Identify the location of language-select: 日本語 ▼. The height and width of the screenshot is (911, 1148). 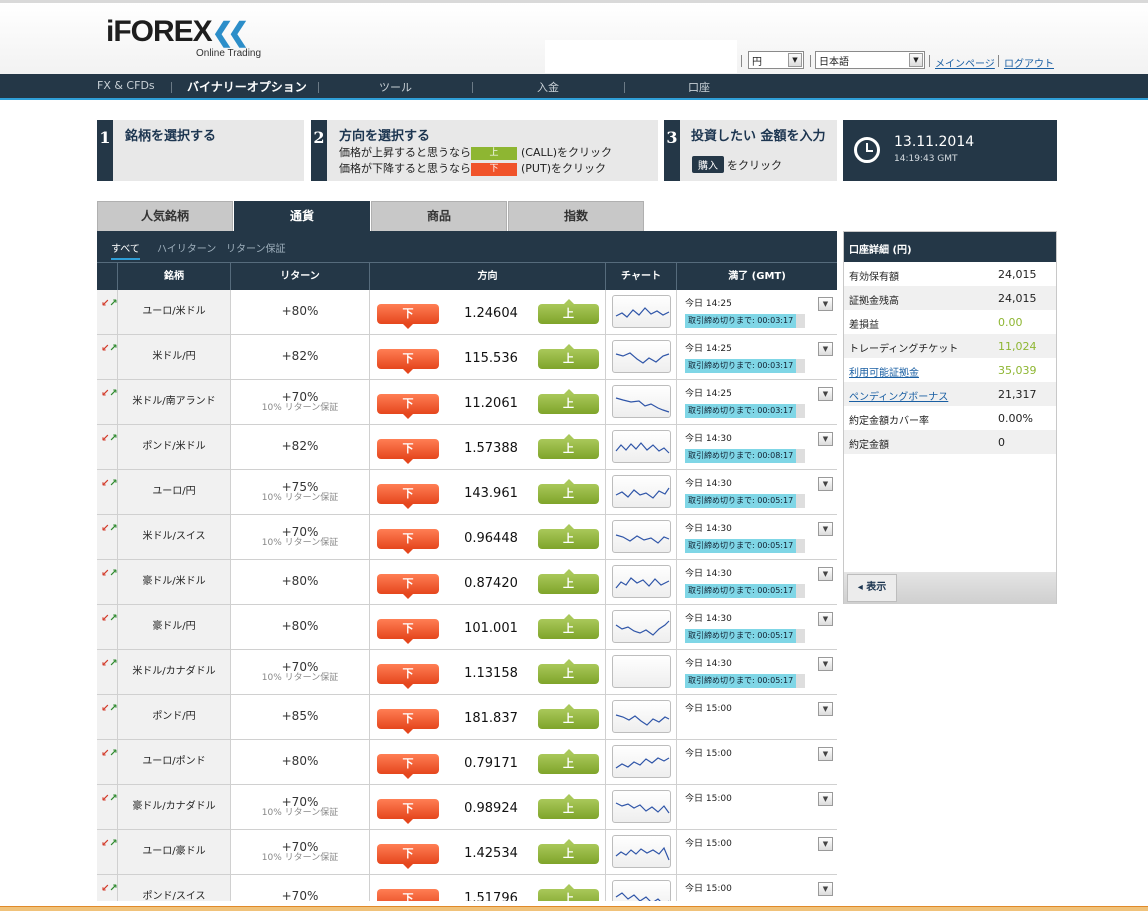
(870, 60).